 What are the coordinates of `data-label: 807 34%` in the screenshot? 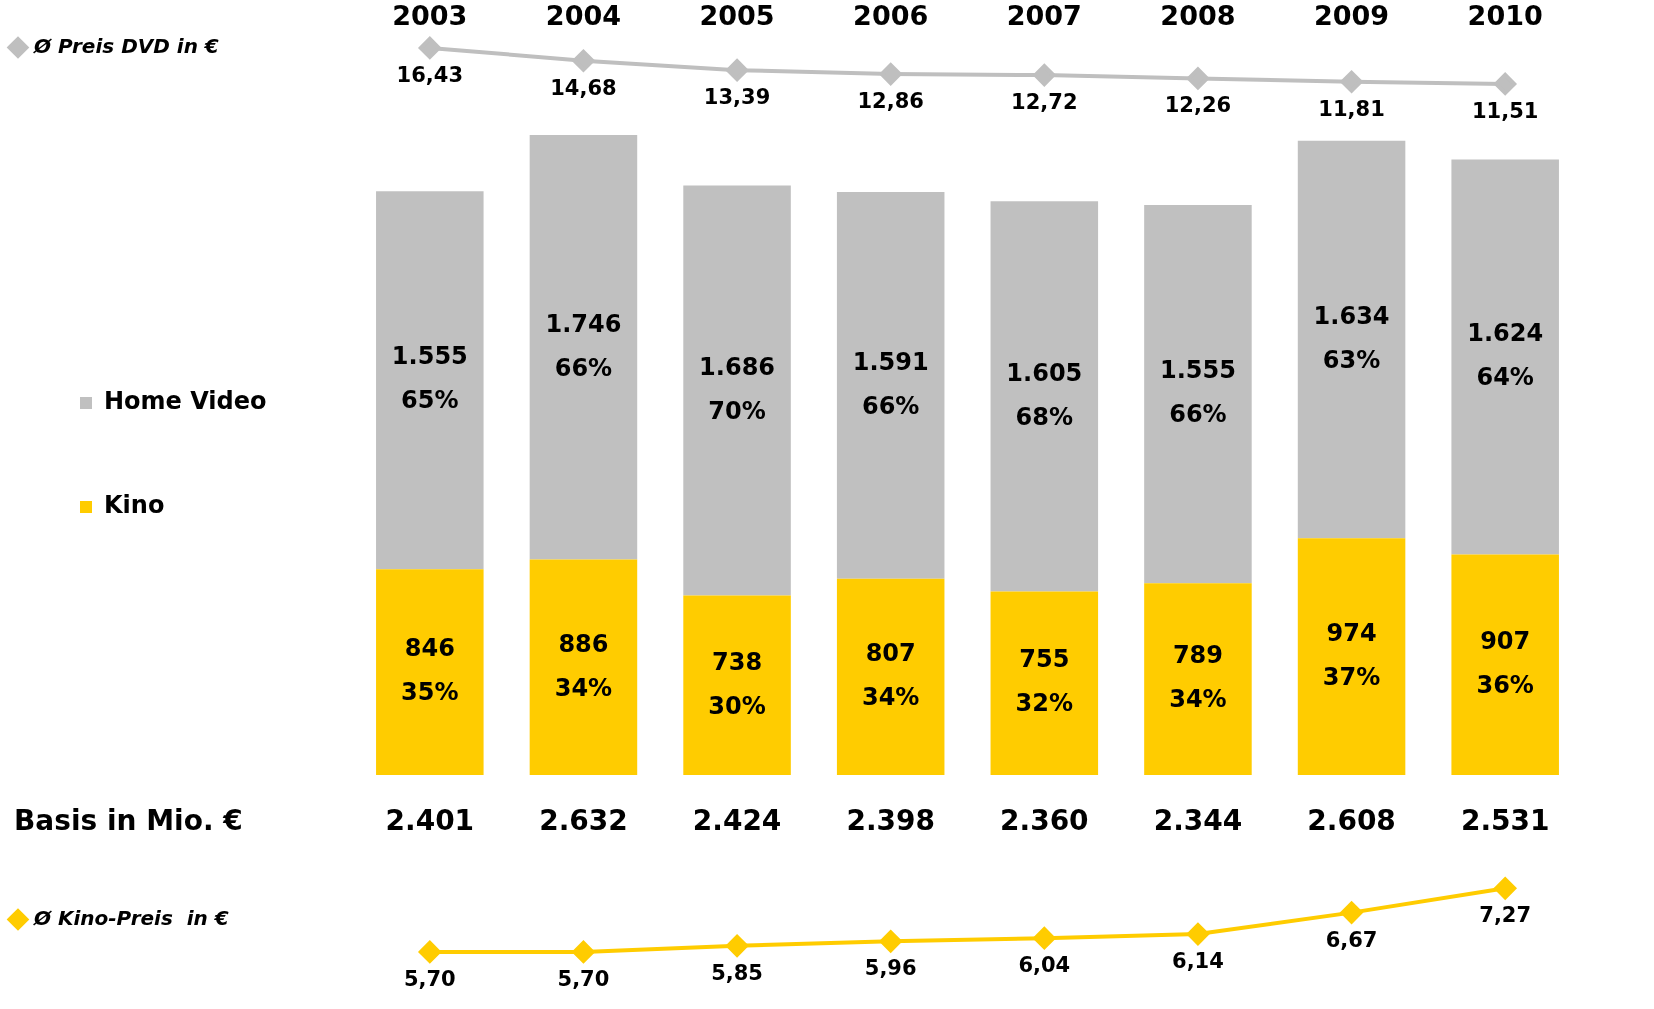 It's located at (890, 675).